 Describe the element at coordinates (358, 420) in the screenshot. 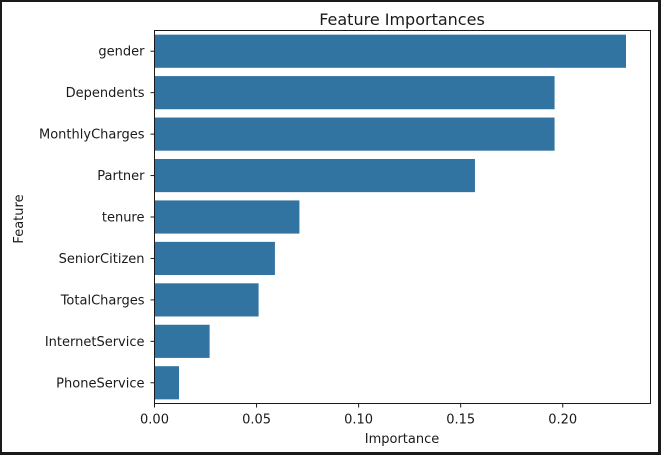

I see `x-tick-label: 0.10` at that location.